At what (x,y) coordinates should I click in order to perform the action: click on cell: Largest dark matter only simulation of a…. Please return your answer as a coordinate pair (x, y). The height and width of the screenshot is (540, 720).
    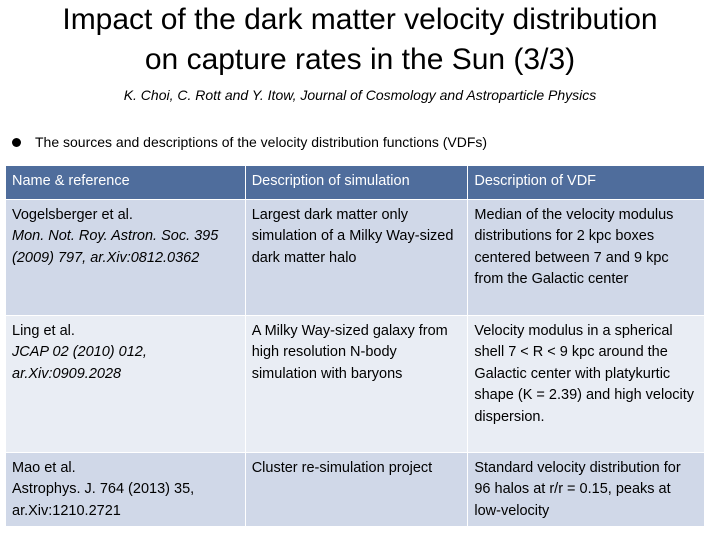
    Looking at the image, I should click on (356, 257).